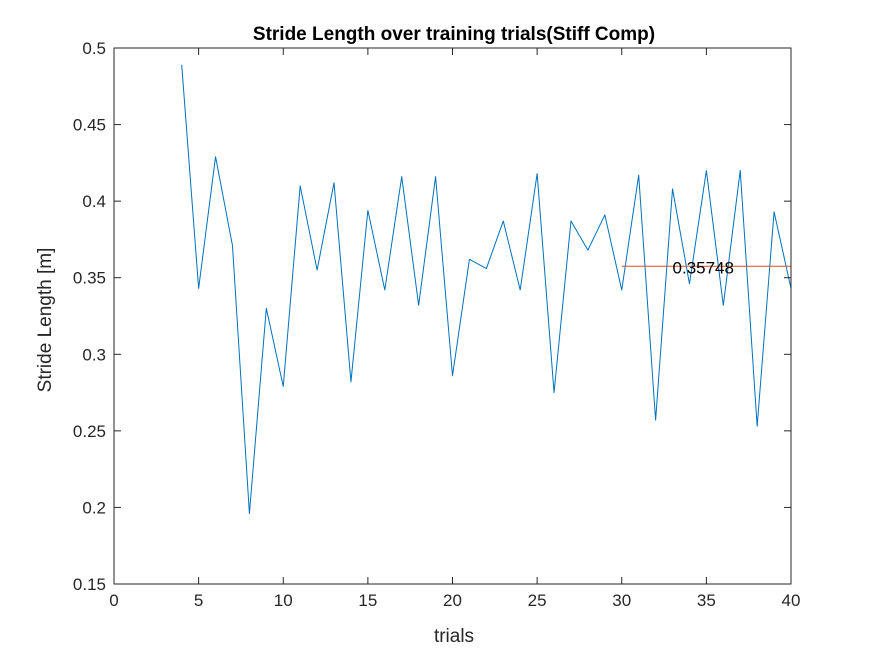 This screenshot has width=875, height=656. Describe the element at coordinates (537, 600) in the screenshot. I see `x-tick-label: 25` at that location.